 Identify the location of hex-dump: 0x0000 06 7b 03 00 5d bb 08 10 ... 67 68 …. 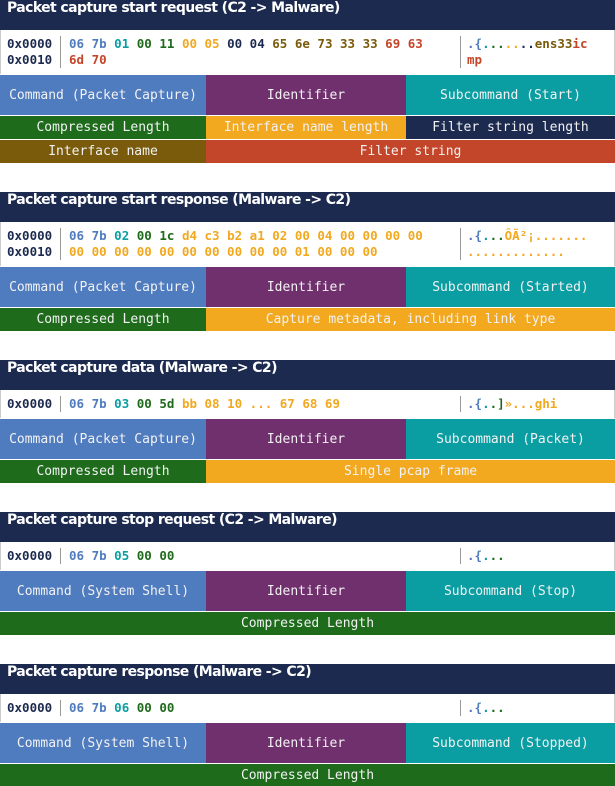
(307, 404).